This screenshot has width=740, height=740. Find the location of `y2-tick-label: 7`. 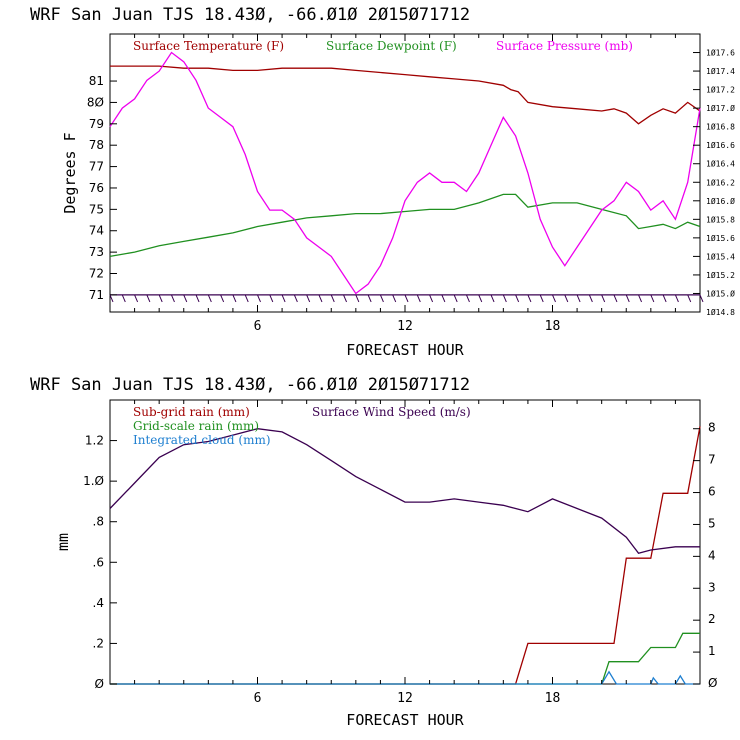

y2-tick-label: 7 is located at coordinates (712, 460).